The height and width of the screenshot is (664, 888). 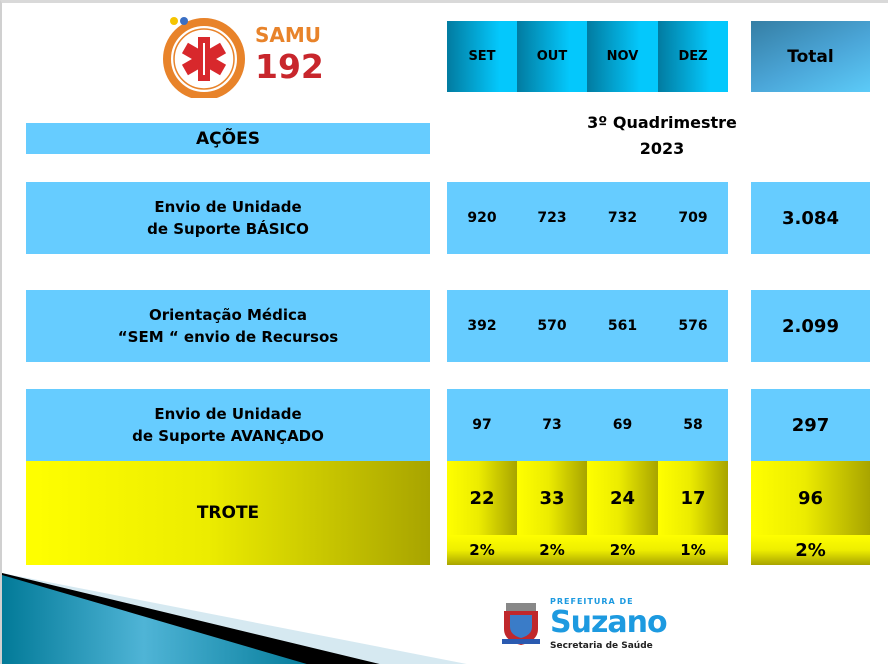 What do you see at coordinates (622, 498) in the screenshot?
I see `trote-value-nov: 24` at bounding box center [622, 498].